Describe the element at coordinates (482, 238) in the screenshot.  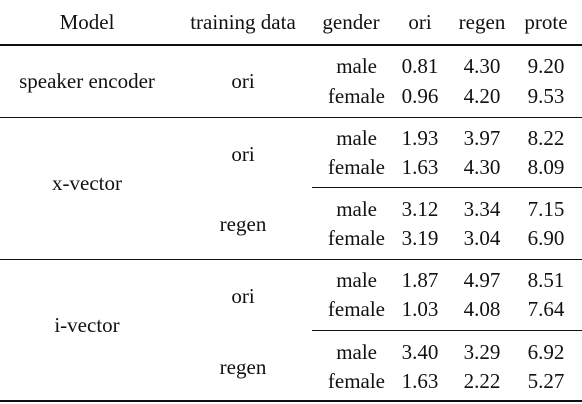
I see `value-regen: 3.04` at that location.